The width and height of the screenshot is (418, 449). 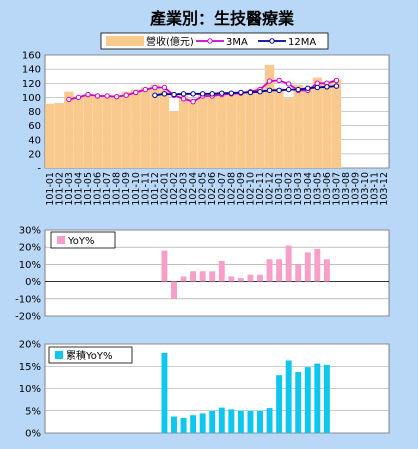 I want to click on legend-label: YoY%, so click(x=81, y=241).